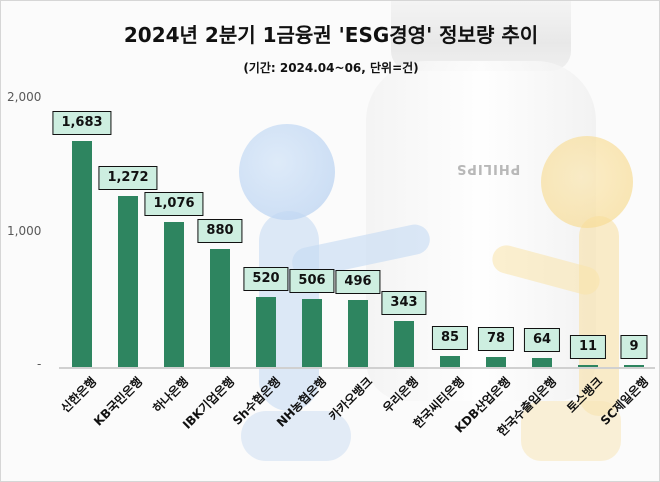 Image resolution: width=660 pixels, height=482 pixels. Describe the element at coordinates (585, 395) in the screenshot. I see `category-label: 토스뱅크` at that location.